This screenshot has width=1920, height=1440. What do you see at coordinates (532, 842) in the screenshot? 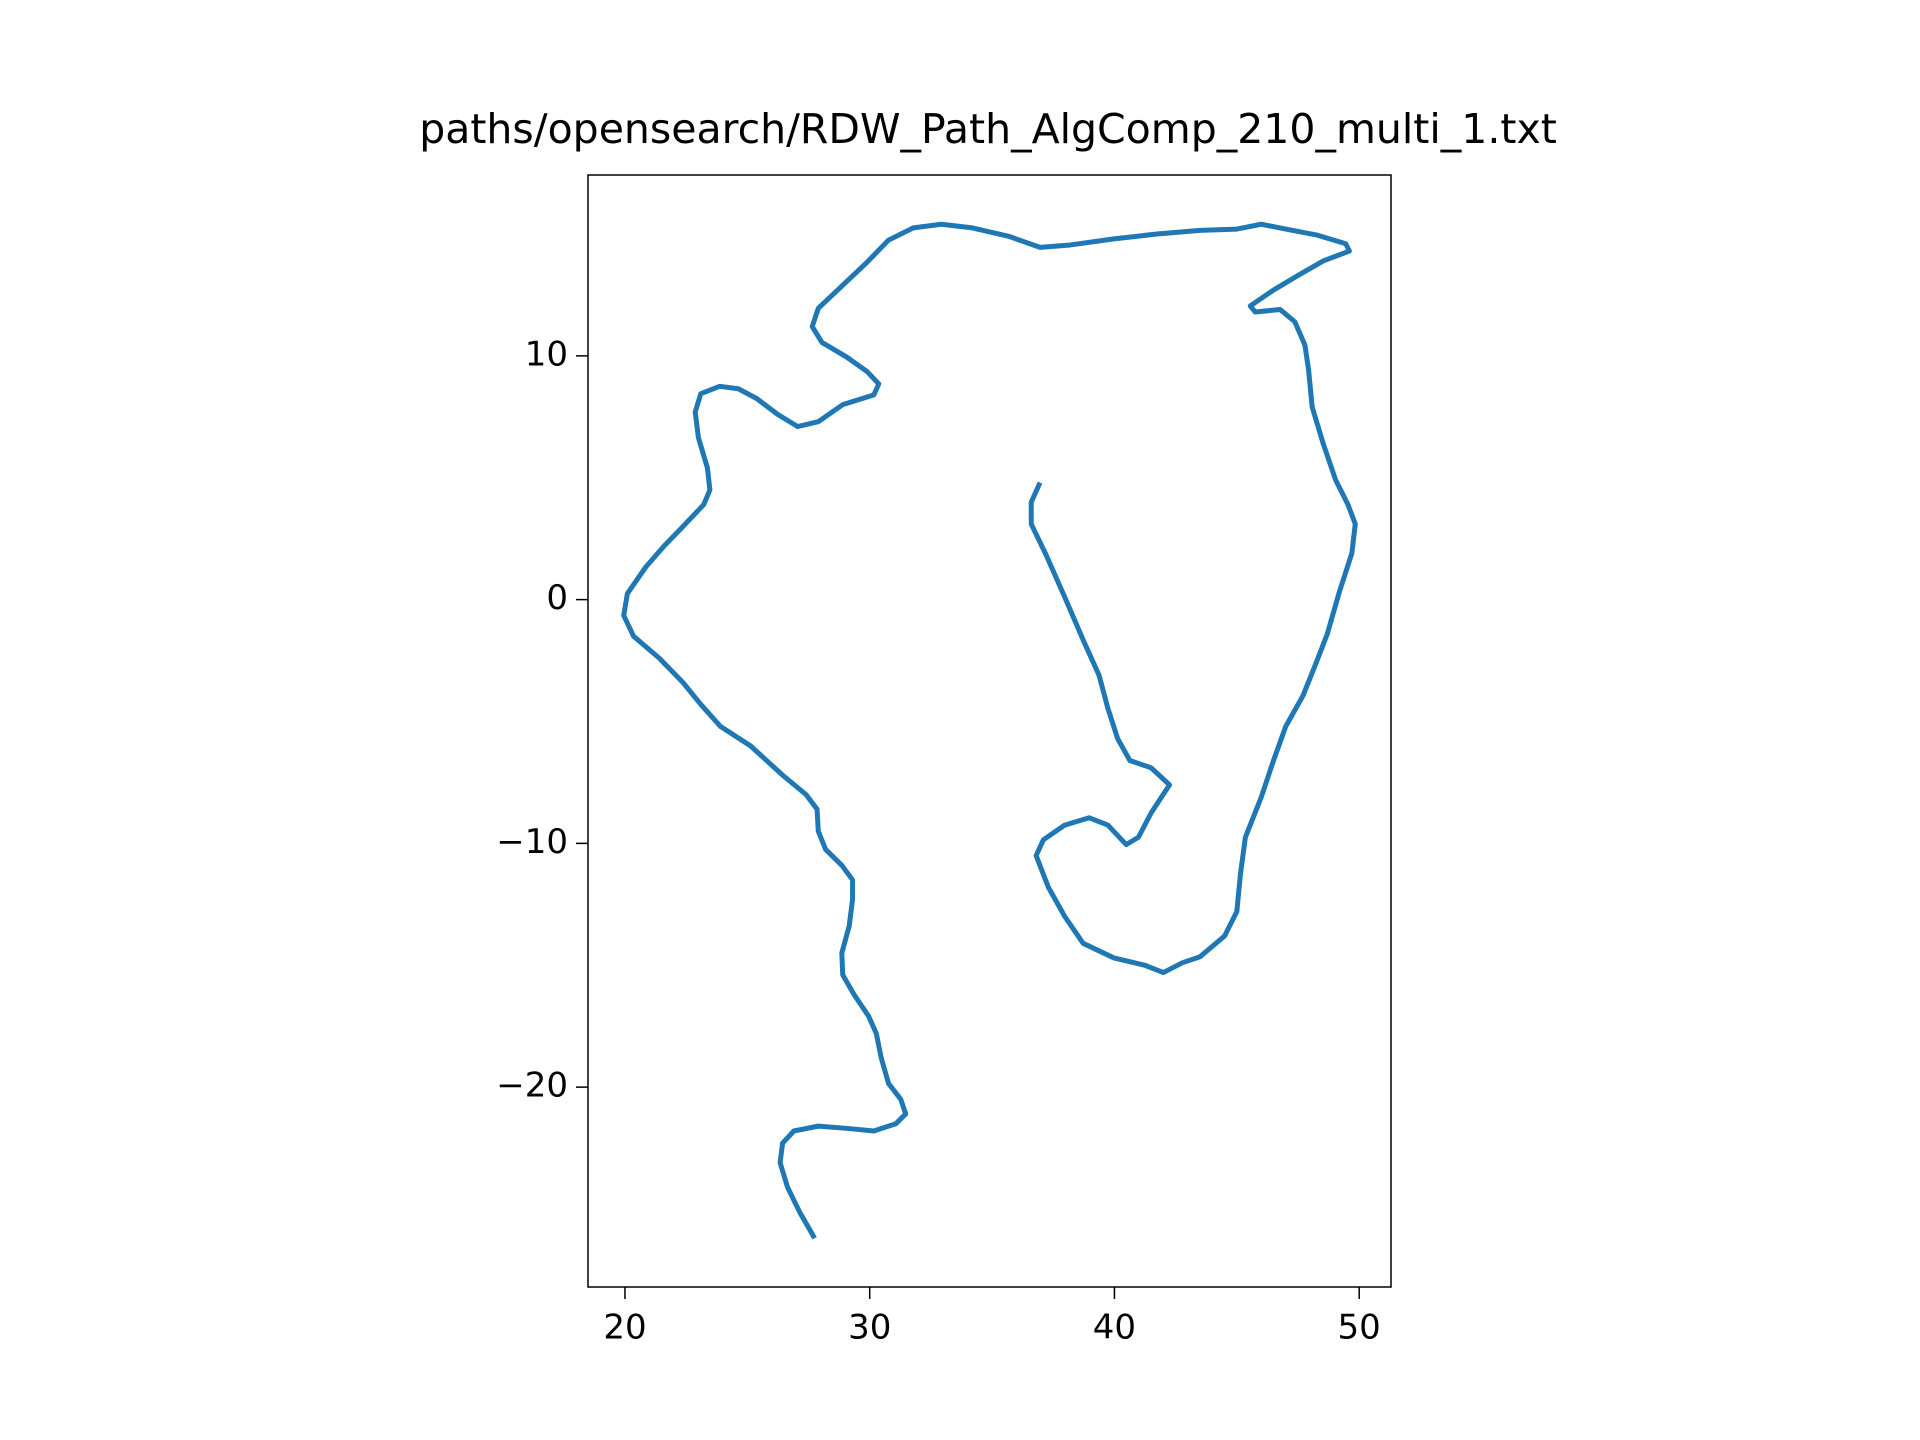
I see `y-tick-label: −10` at bounding box center [532, 842].